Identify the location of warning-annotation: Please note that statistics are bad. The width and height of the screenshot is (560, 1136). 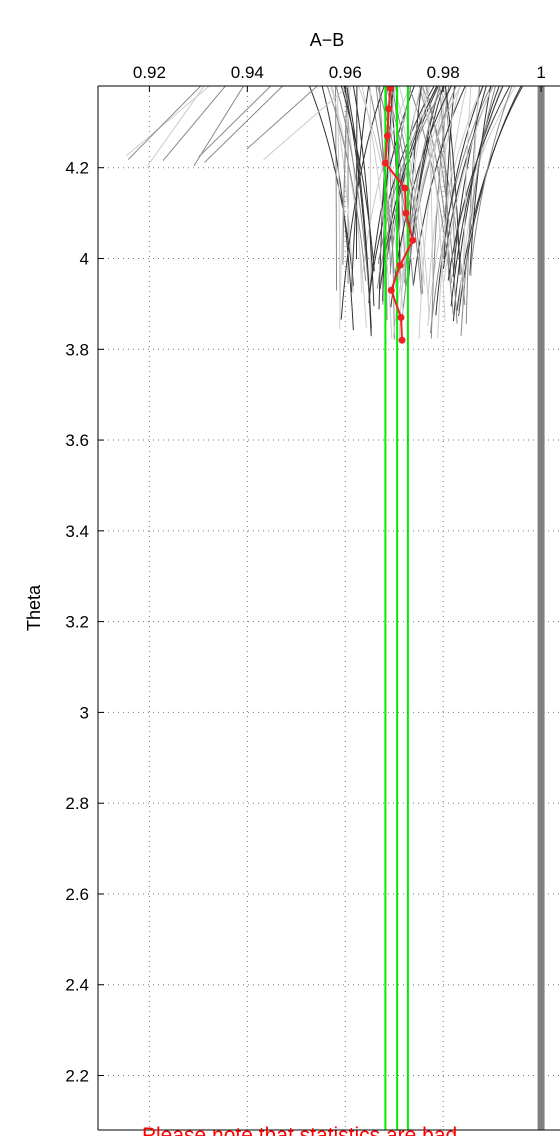
(299, 1130).